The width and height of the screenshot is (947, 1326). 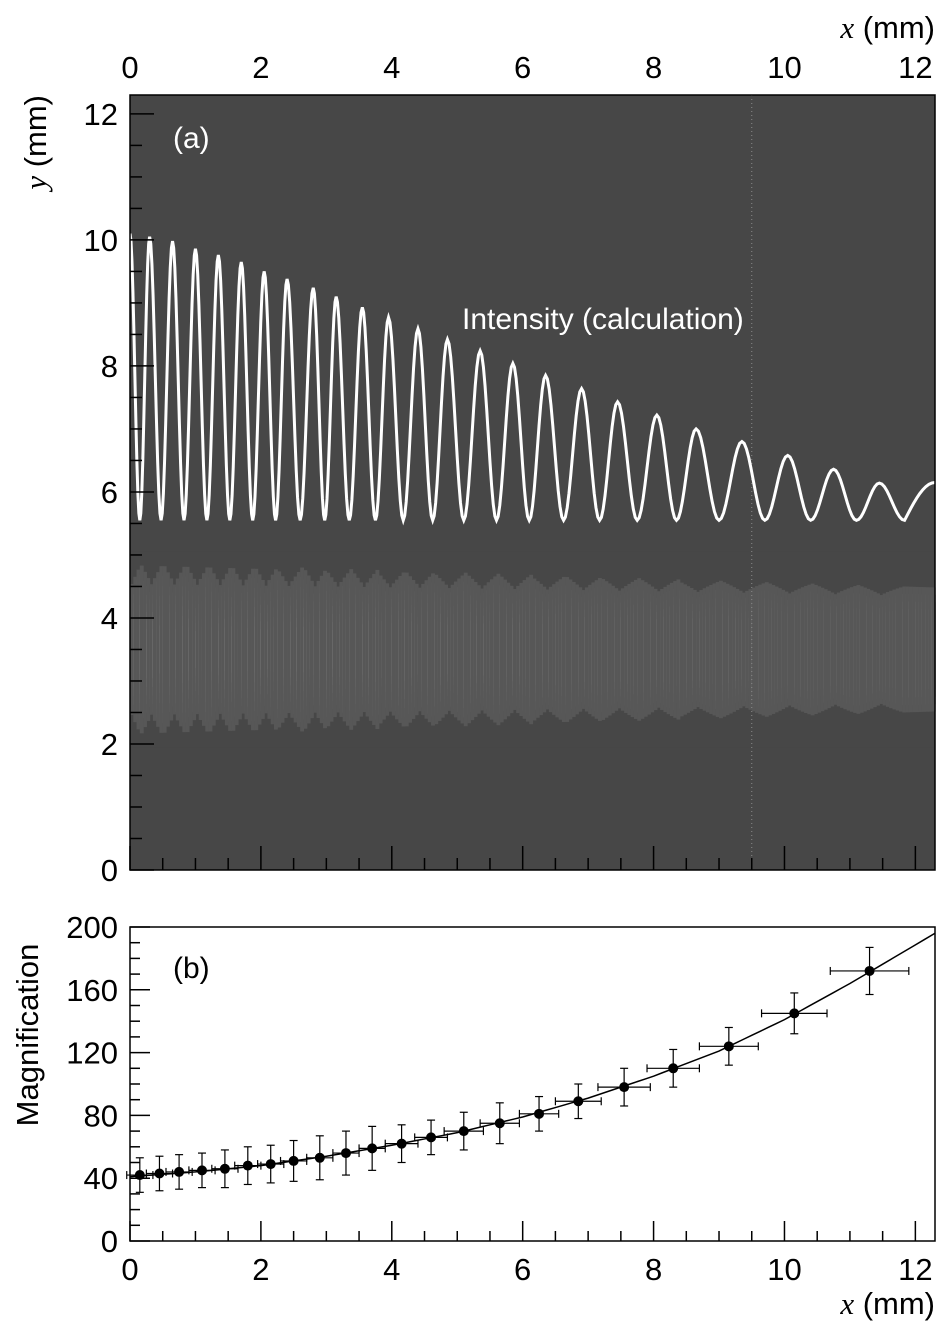 What do you see at coordinates (894, 27) in the screenshot?
I see `panel-a-x-unit: (mm)` at bounding box center [894, 27].